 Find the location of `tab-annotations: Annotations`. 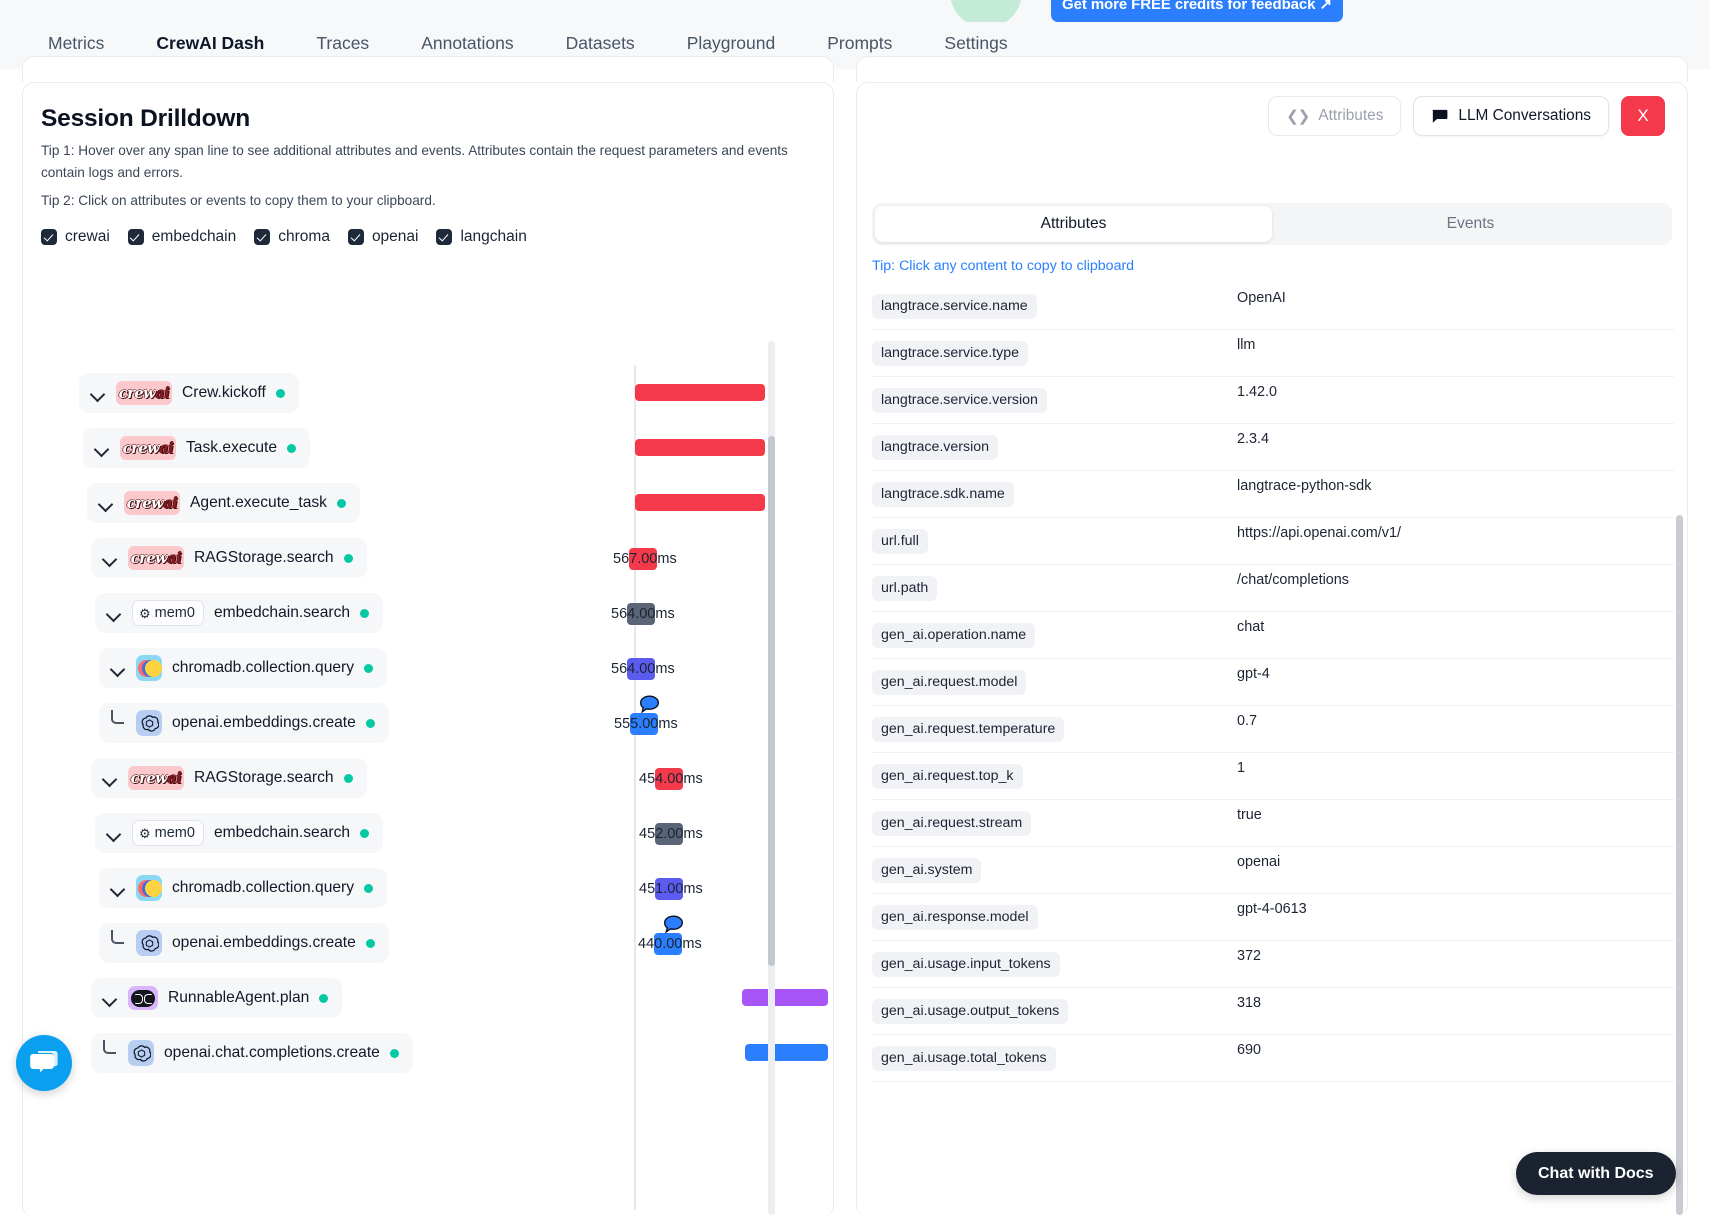

tab-annotations: Annotations is located at coordinates (467, 45).